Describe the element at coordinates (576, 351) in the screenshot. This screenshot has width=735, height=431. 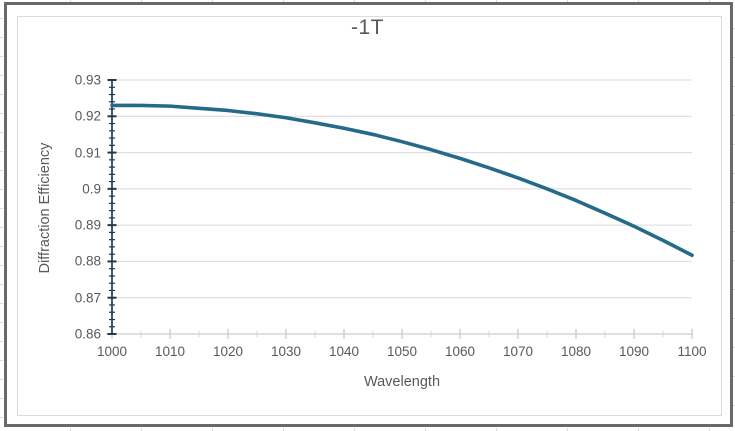
I see `x-tick-label: 1080` at that location.